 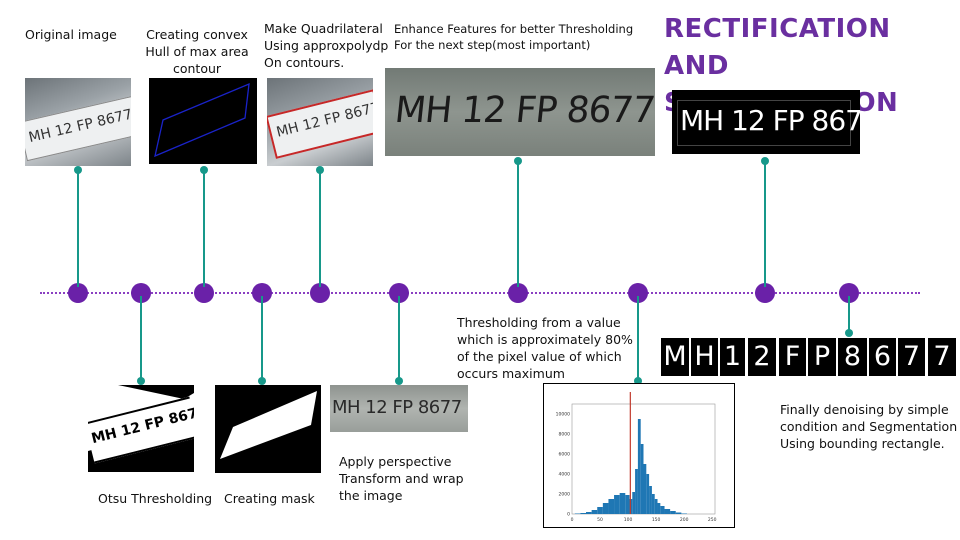 What do you see at coordinates (636, 457) in the screenshot?
I see `histogram-svg: 0 2000 4000 6000 8000 10000 0 50 100 150 200 250` at bounding box center [636, 457].